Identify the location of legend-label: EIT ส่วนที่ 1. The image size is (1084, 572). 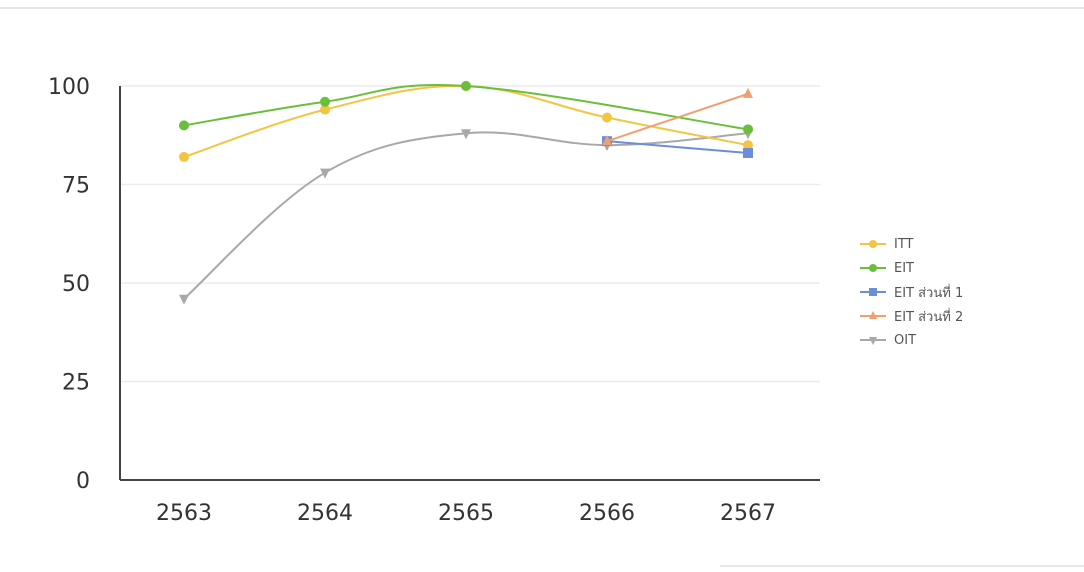
(929, 293).